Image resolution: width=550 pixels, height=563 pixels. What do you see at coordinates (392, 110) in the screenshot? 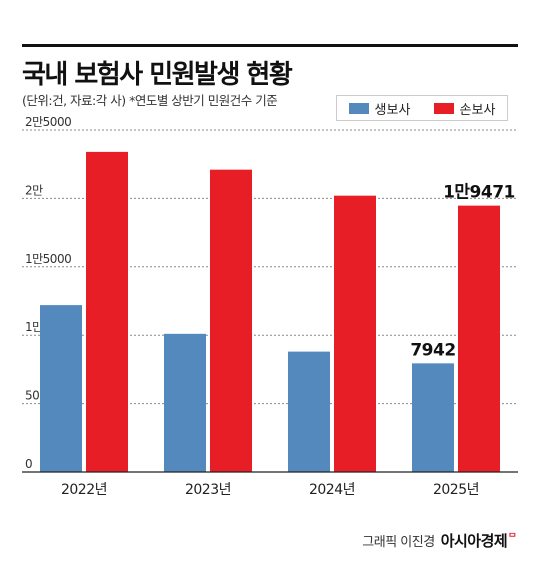
I see `legend-label-life: 생보사` at bounding box center [392, 110].